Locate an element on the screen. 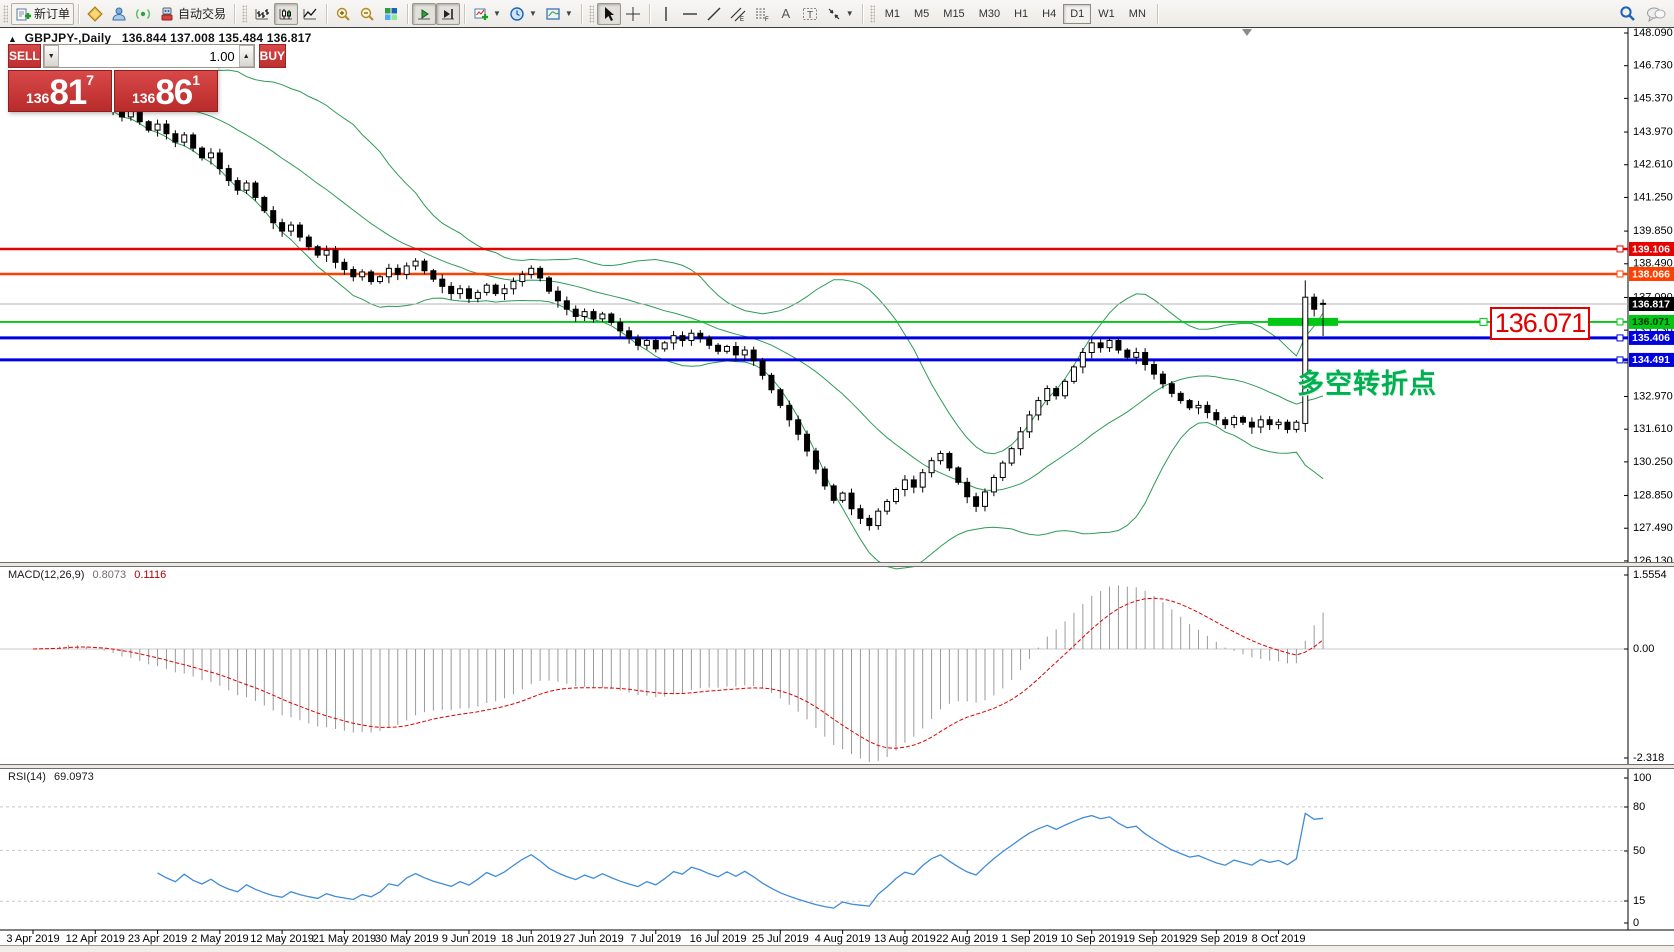 Image resolution: width=1674 pixels, height=952 pixels. fibonacci-tool: F is located at coordinates (762, 14).